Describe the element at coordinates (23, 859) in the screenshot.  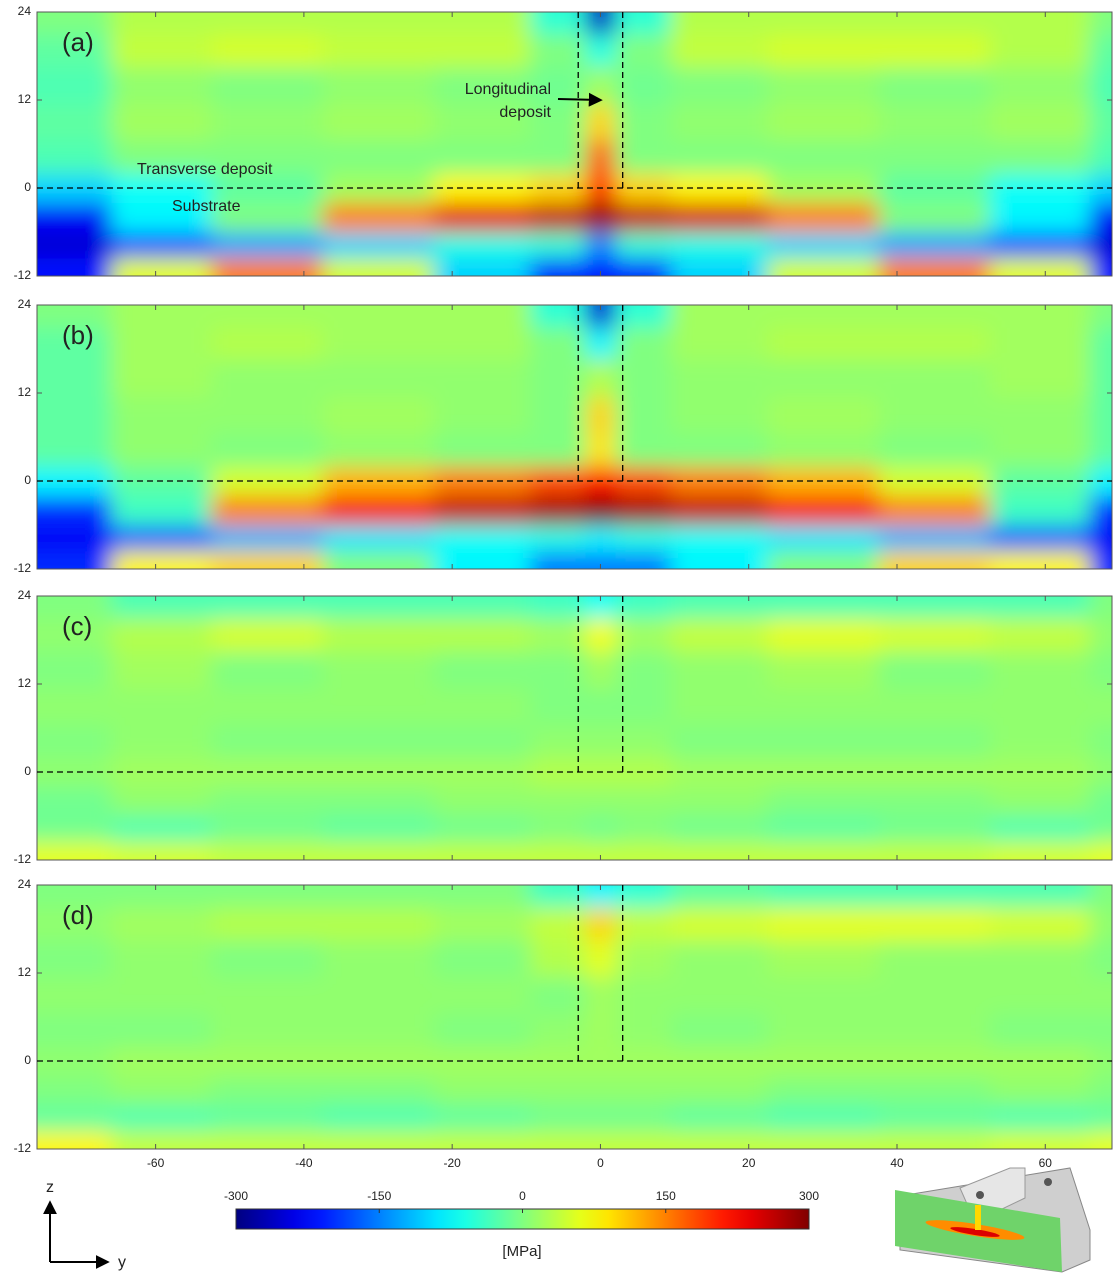
I see `y-tick-label: -12` at that location.